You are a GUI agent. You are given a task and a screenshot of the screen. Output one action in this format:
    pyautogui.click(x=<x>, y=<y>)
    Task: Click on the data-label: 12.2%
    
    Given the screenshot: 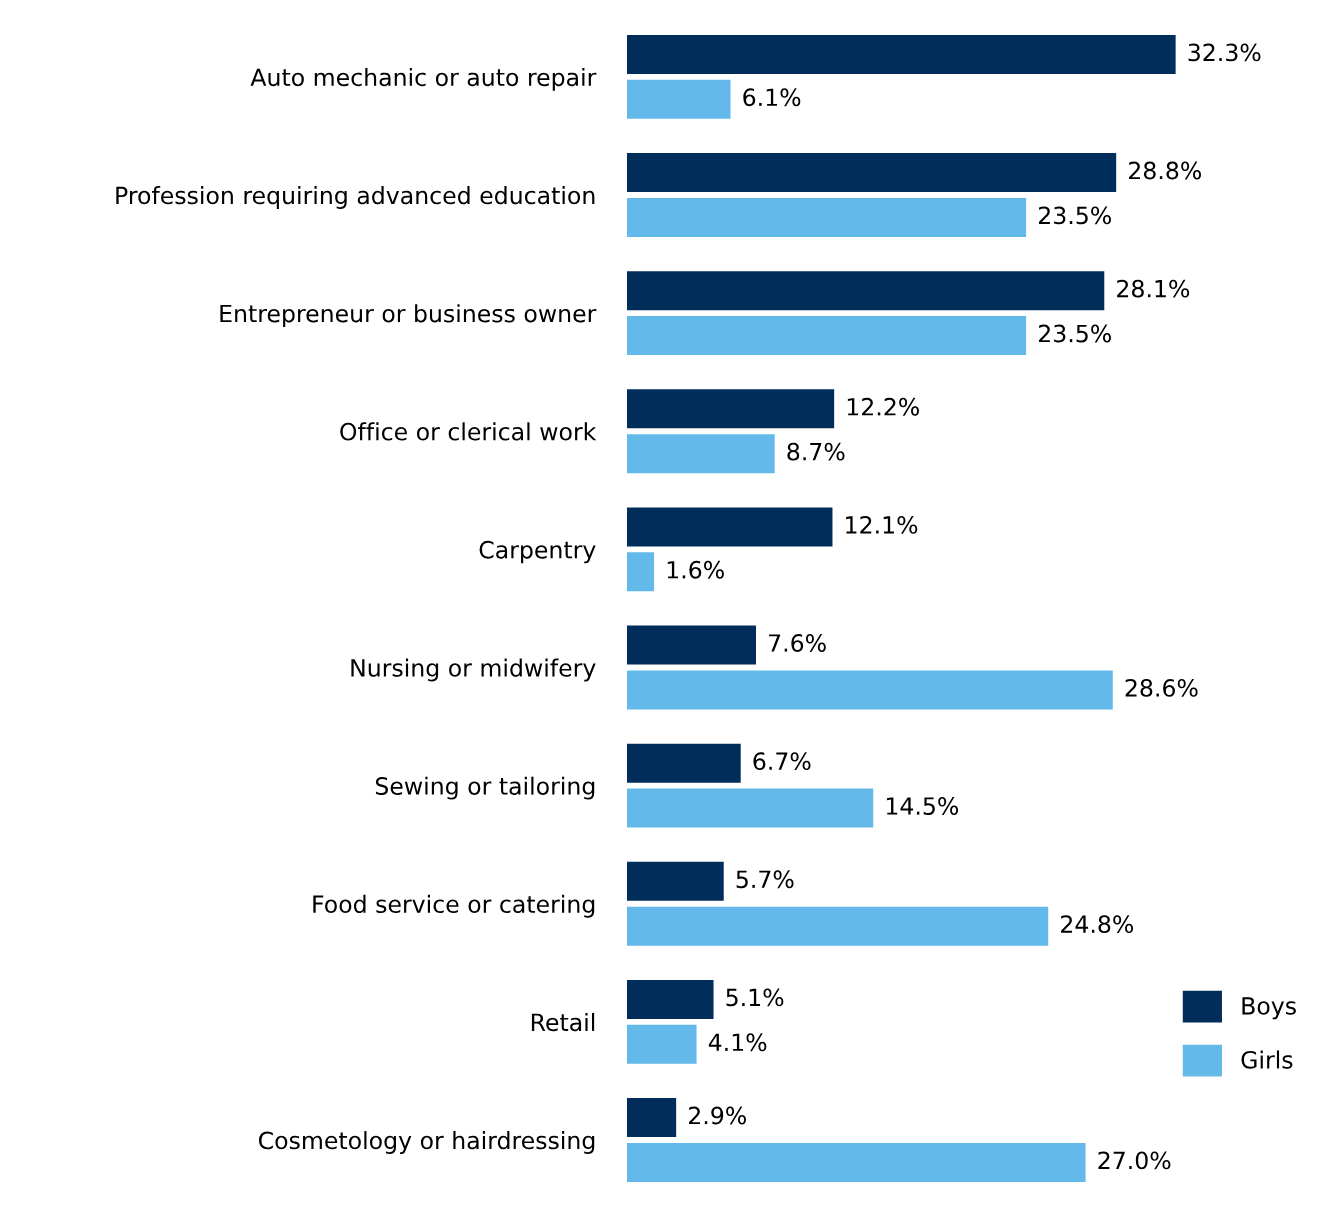 What is the action you would take?
    pyautogui.click(x=883, y=406)
    